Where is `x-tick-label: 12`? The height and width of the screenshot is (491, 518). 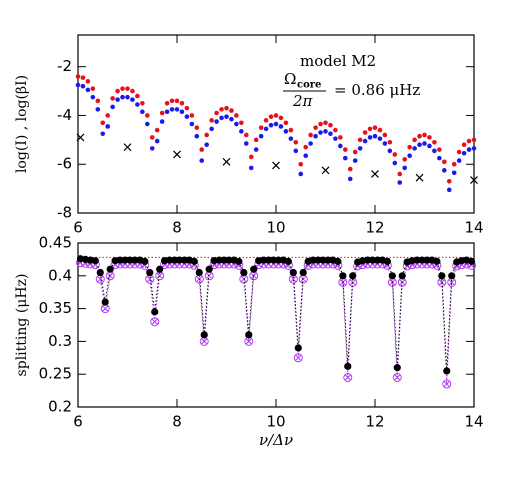
x-tick-label: 12 is located at coordinates (374, 228).